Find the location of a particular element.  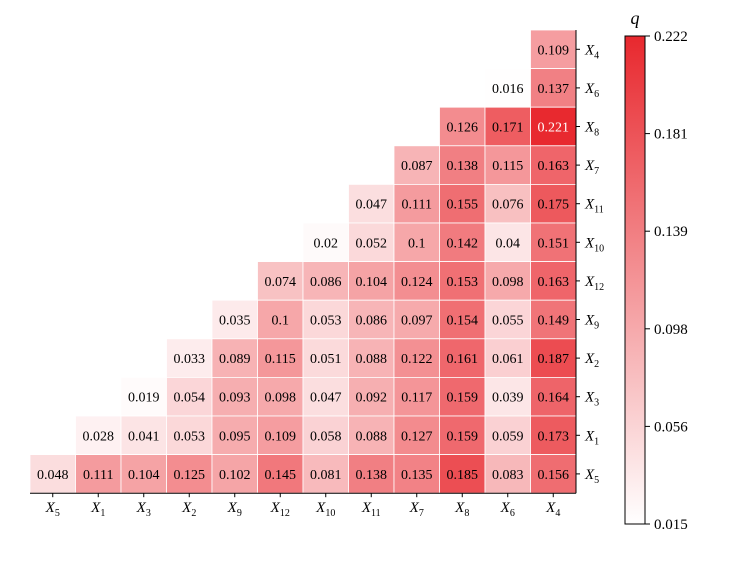

cell-value-label: 0.161 is located at coordinates (463, 359).